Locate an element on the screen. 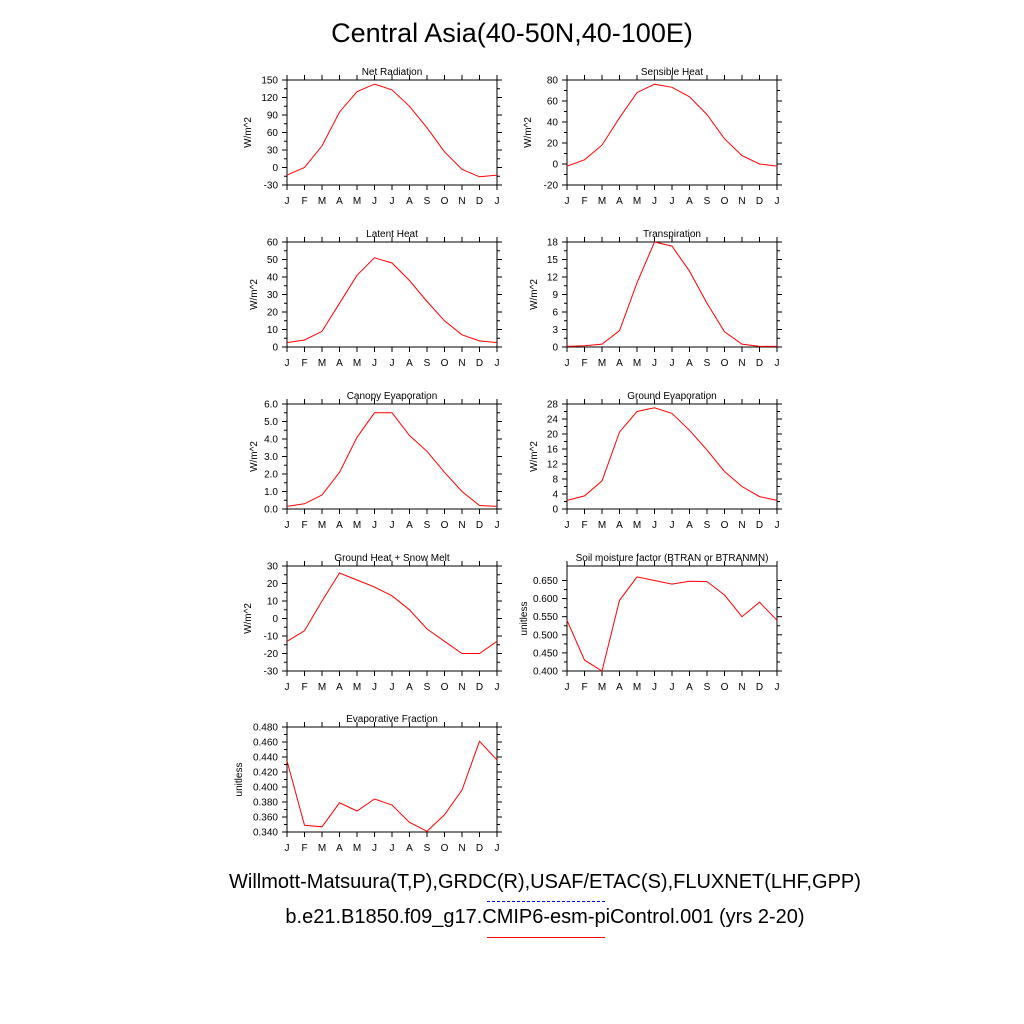 The image size is (1024, 1024). y-tick-label: 20 is located at coordinates (273, 313).